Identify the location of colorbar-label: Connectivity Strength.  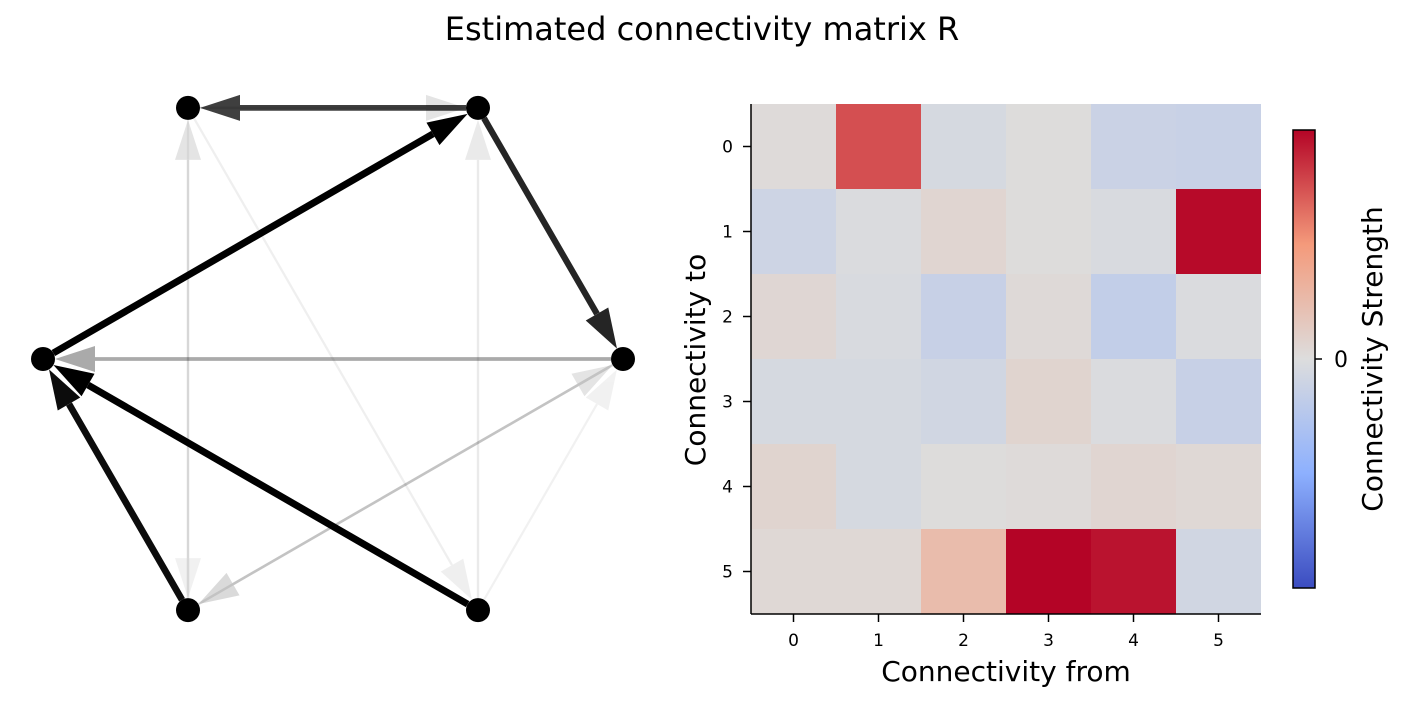
(1372, 358).